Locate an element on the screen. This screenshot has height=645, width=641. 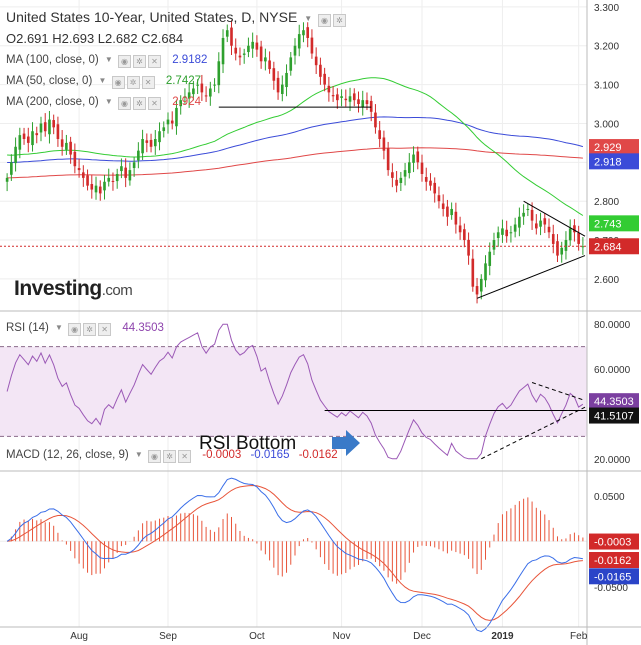
x-tick-label: Dec is located at coordinates (422, 636).